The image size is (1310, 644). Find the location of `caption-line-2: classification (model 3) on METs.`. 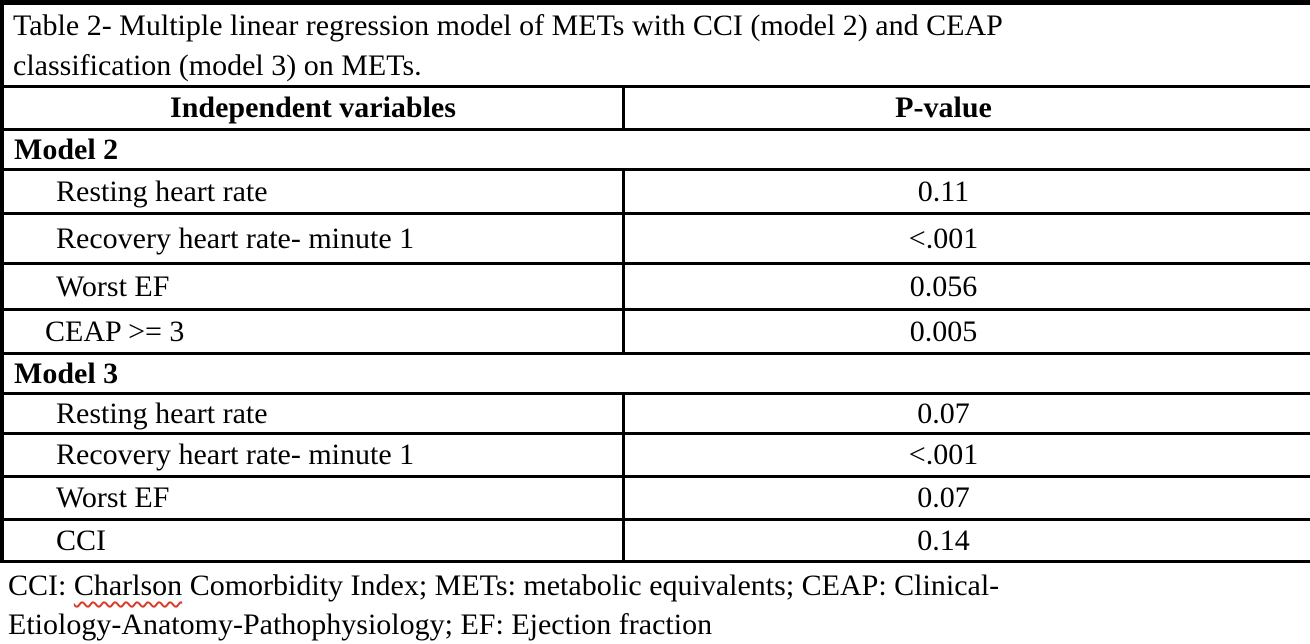

caption-line-2: classification (model 3) on METs. is located at coordinates (217, 65).